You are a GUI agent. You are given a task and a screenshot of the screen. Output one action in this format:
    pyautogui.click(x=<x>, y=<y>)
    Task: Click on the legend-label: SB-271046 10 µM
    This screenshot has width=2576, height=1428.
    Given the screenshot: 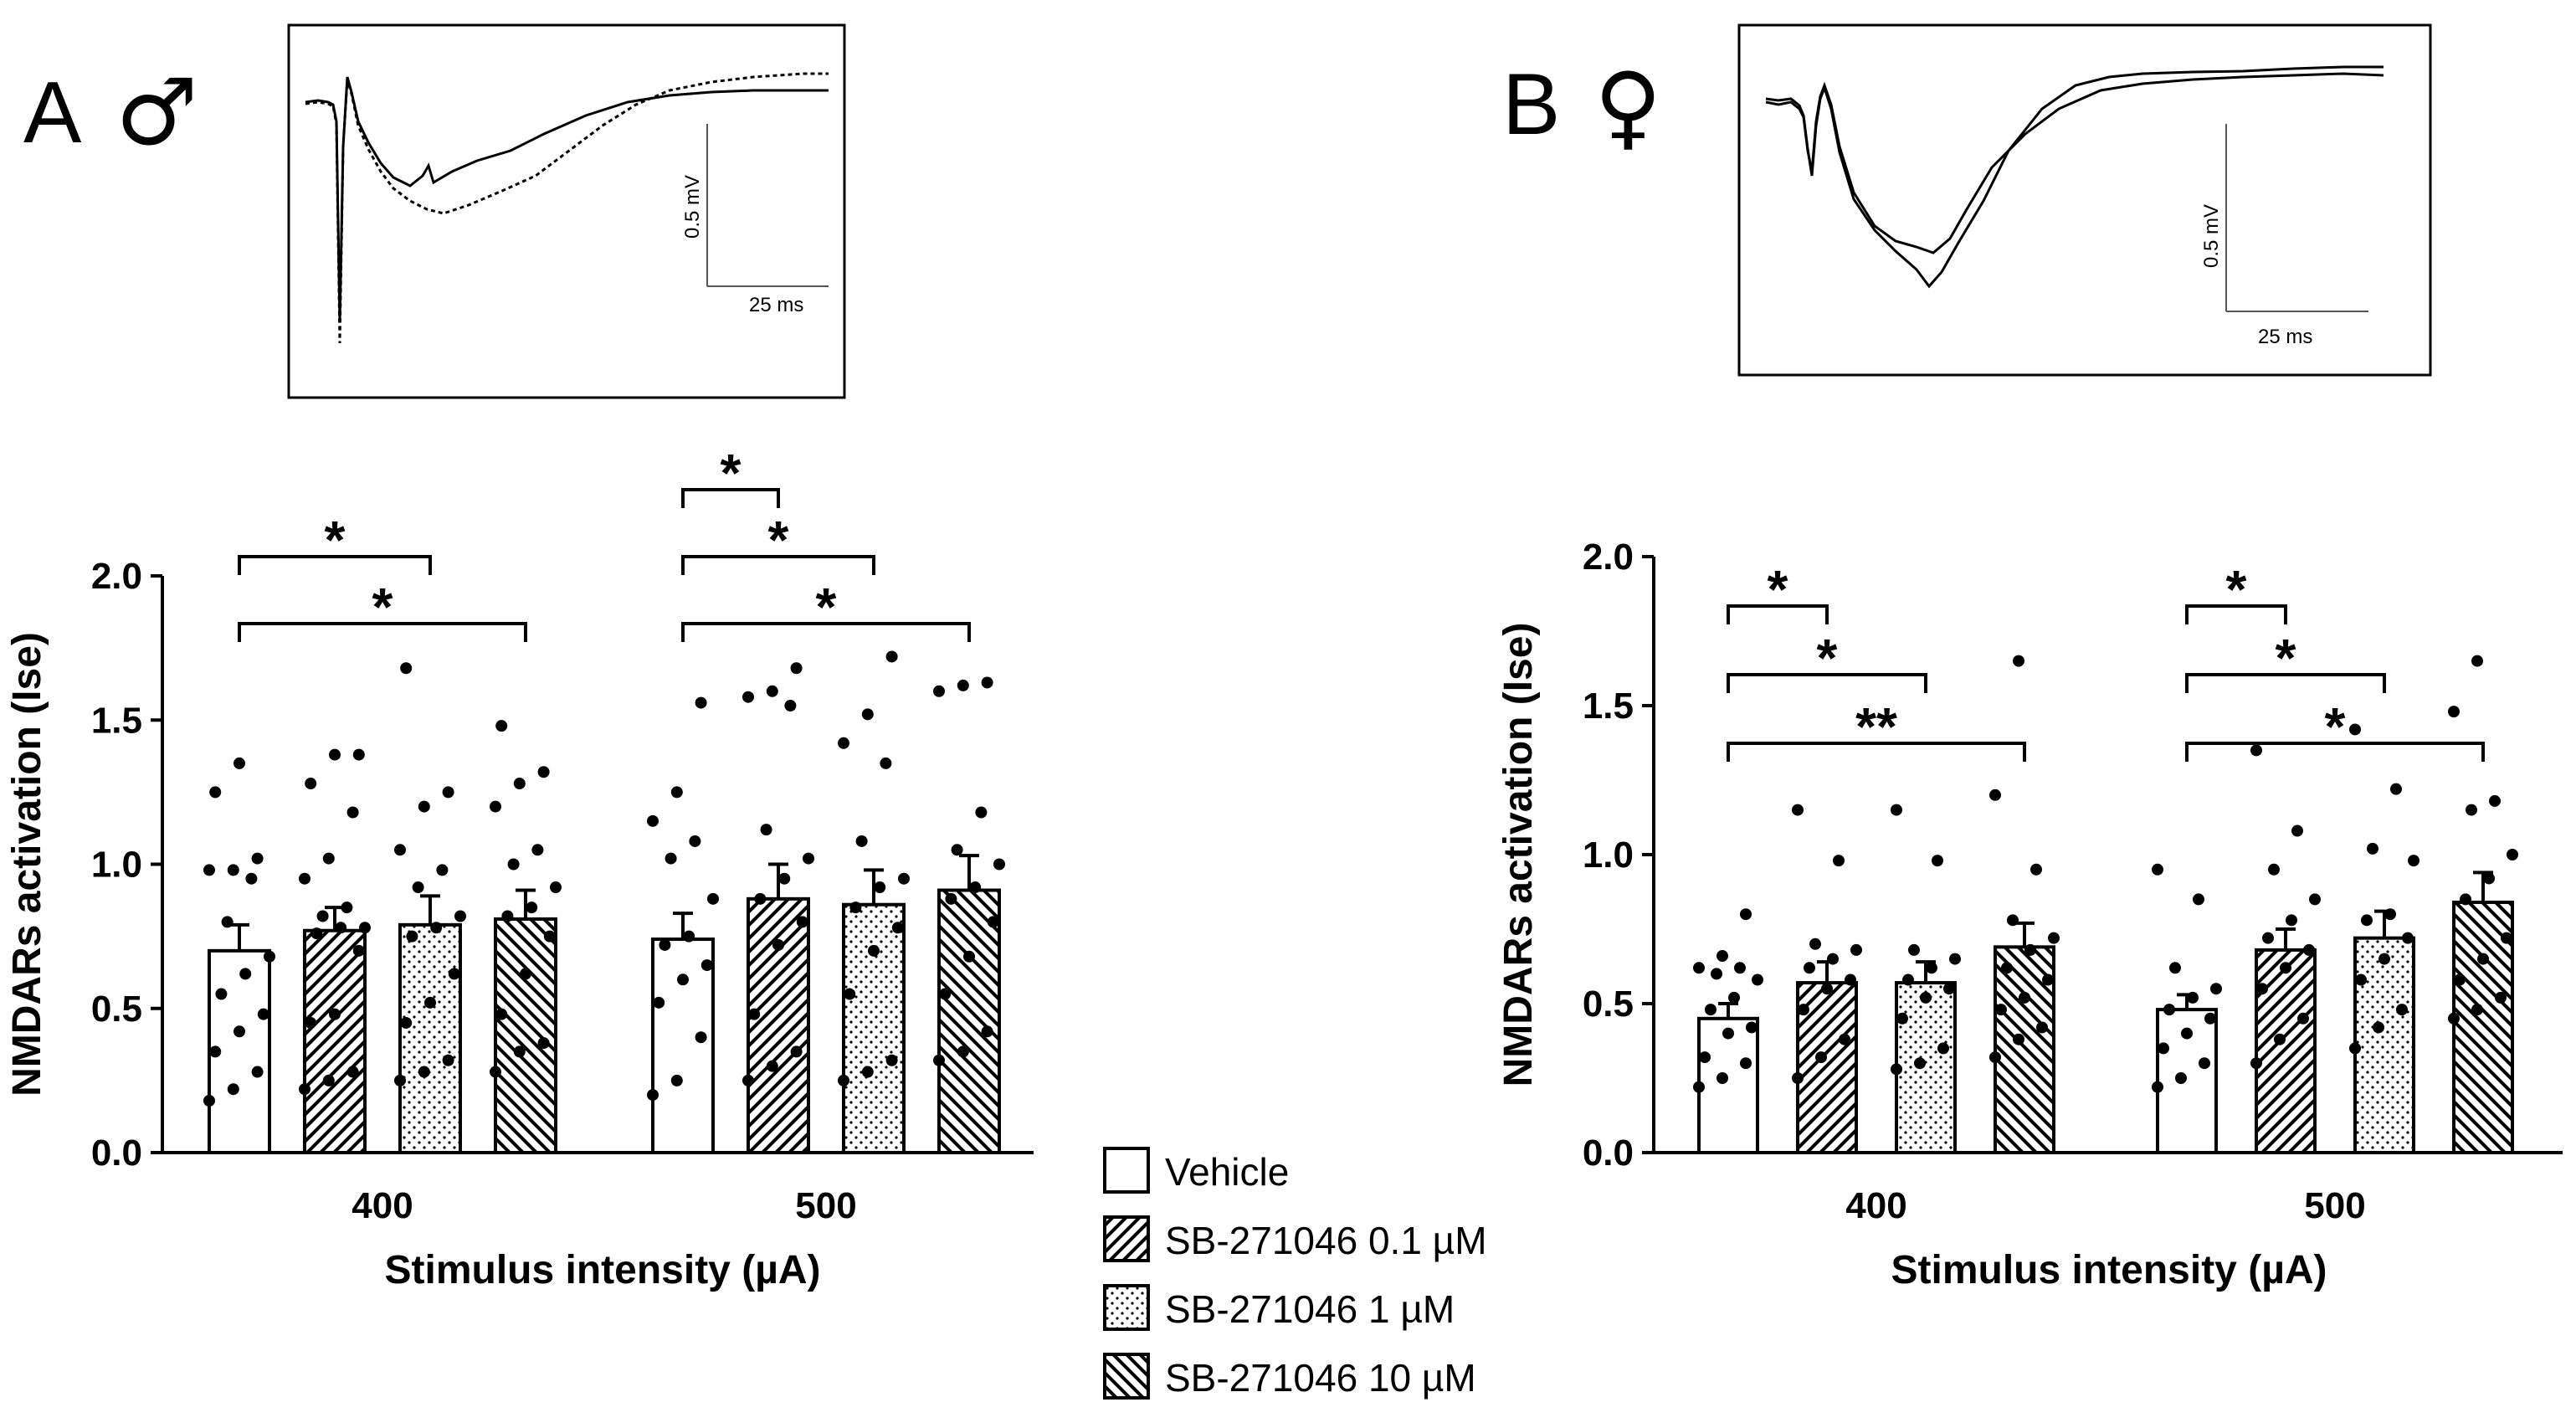 What is the action you would take?
    pyautogui.click(x=1320, y=1378)
    